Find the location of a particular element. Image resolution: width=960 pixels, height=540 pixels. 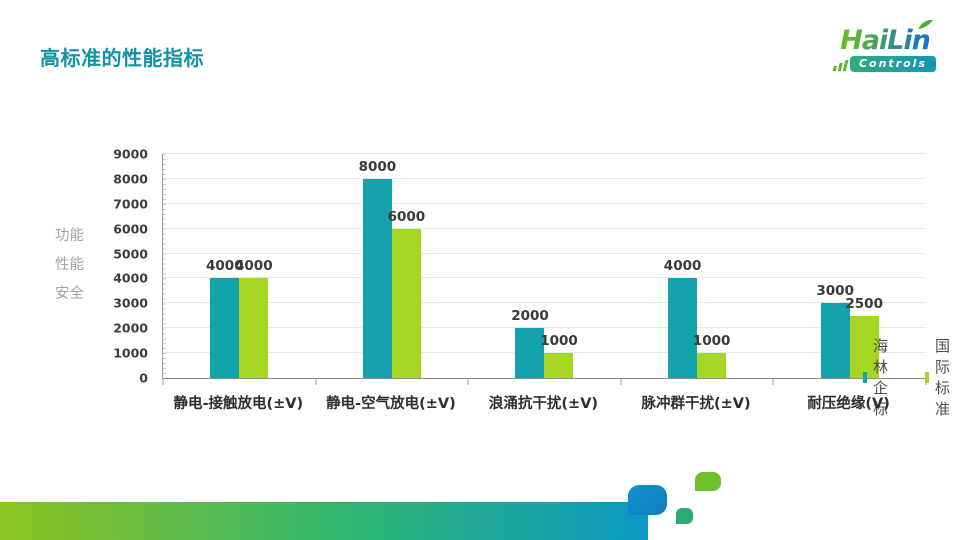

legend: 海林企标 国际标准 is located at coordinates (910, 377).